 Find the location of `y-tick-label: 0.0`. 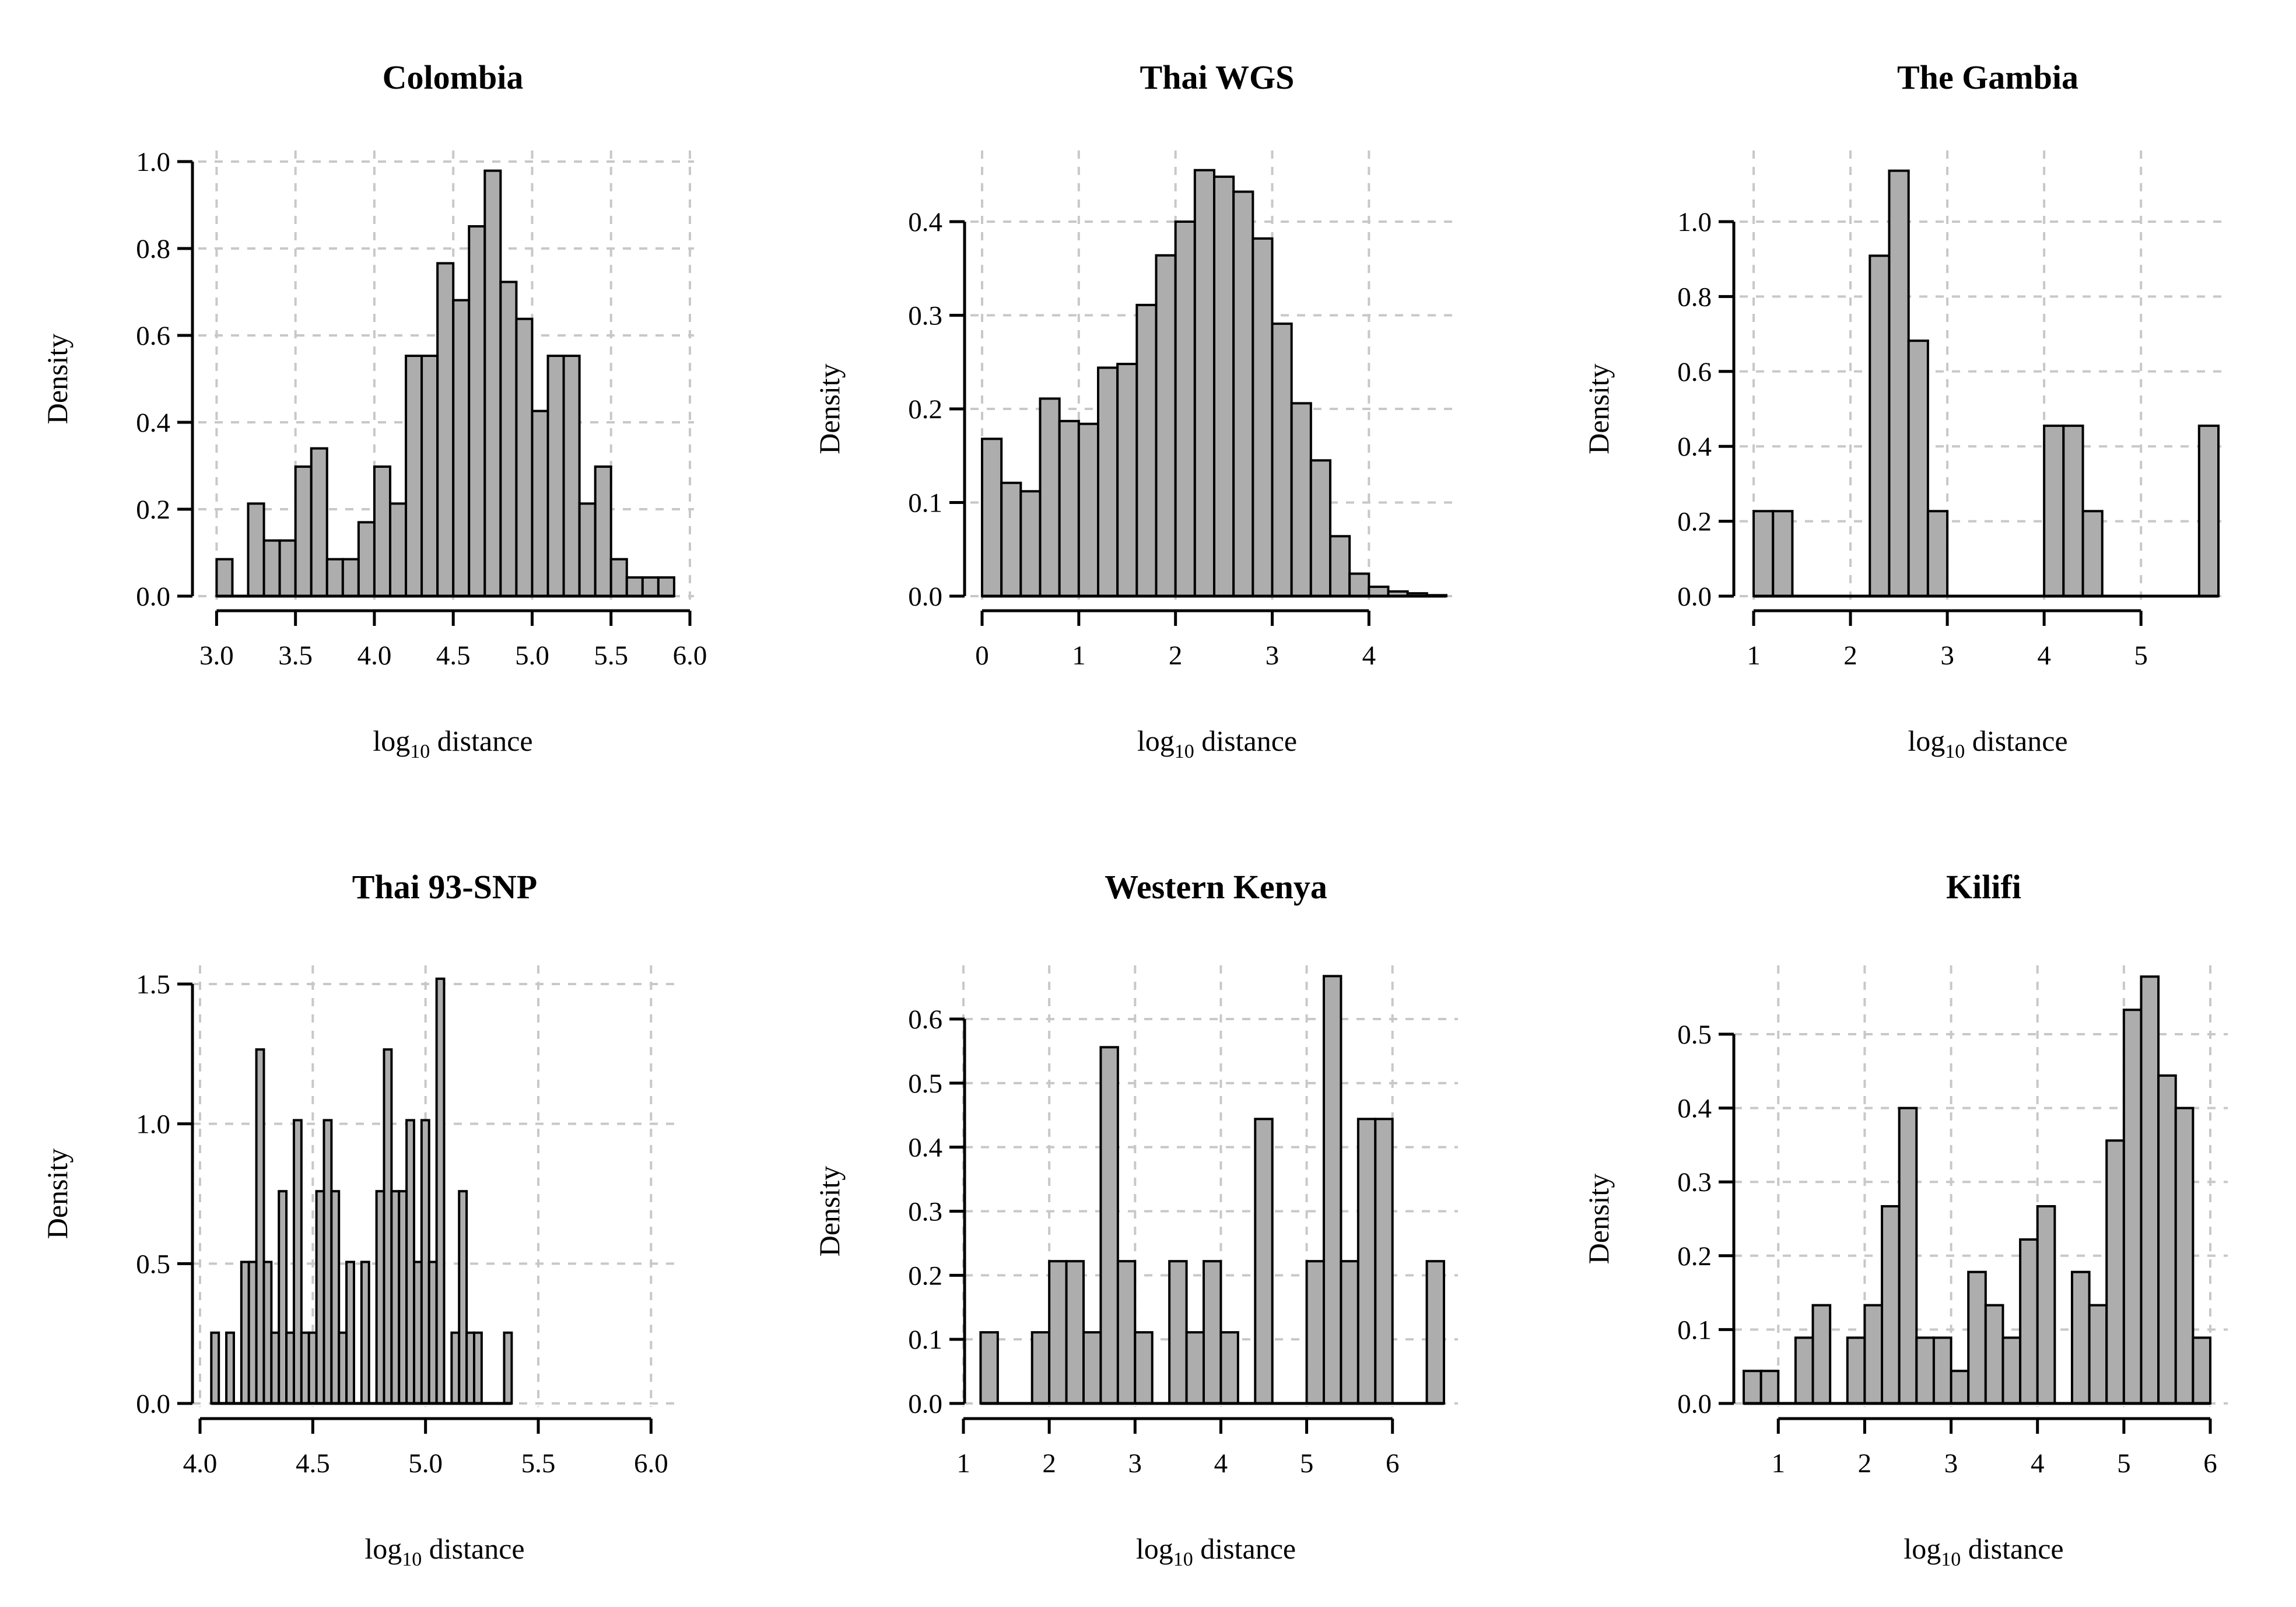

y-tick-label: 0.0 is located at coordinates (1694, 1404).